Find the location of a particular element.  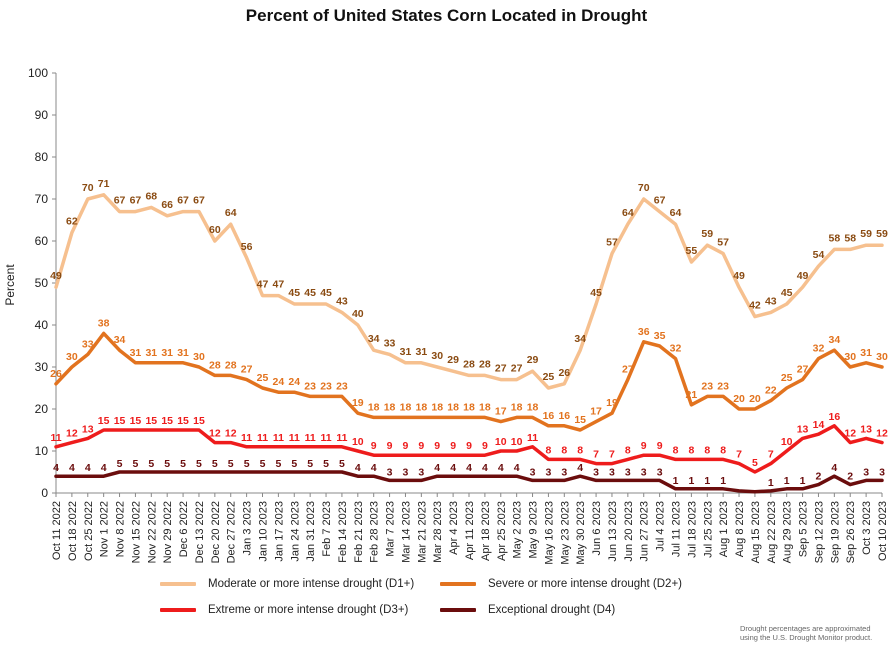

legend-item-d3: Extreme or more intense drought (D3+) is located at coordinates (284, 610).